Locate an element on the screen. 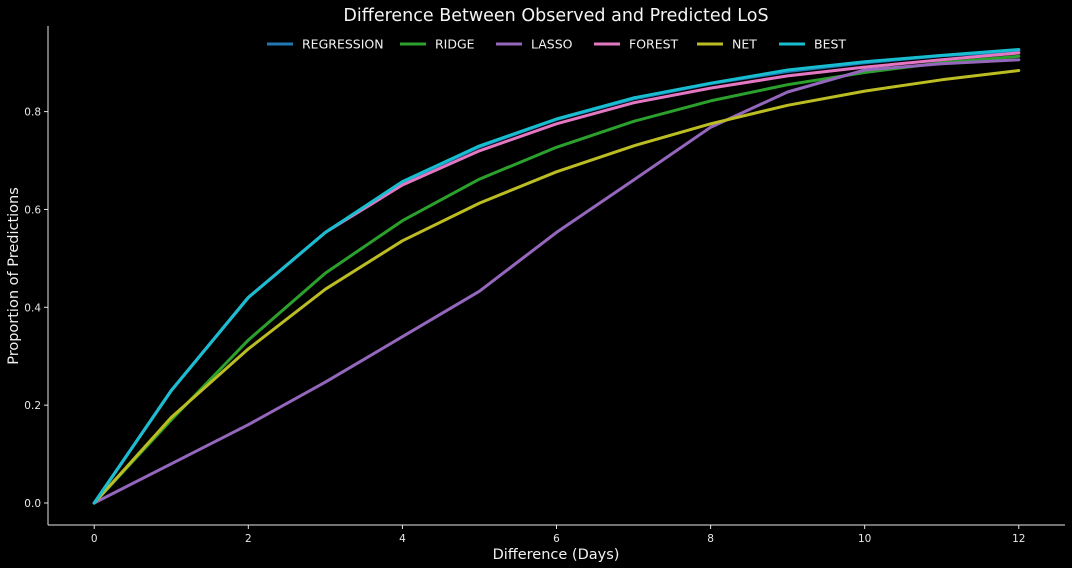 The height and width of the screenshot is (568, 1072). y-axis-title: Proportion of Predictions is located at coordinates (14, 276).